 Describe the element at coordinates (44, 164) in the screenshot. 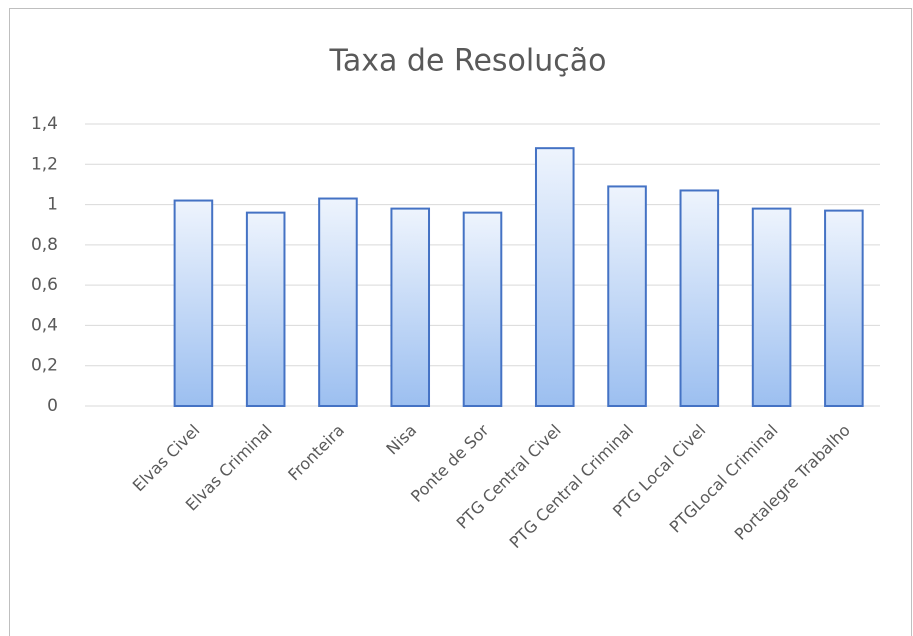

I see `y-tick-label: 1,2` at that location.